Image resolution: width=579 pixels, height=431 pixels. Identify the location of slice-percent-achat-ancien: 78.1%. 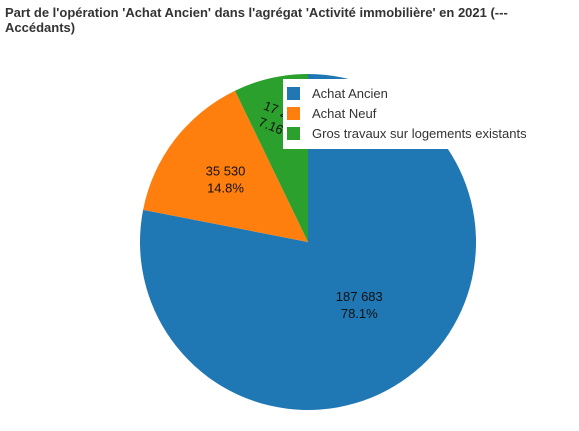
(359, 313).